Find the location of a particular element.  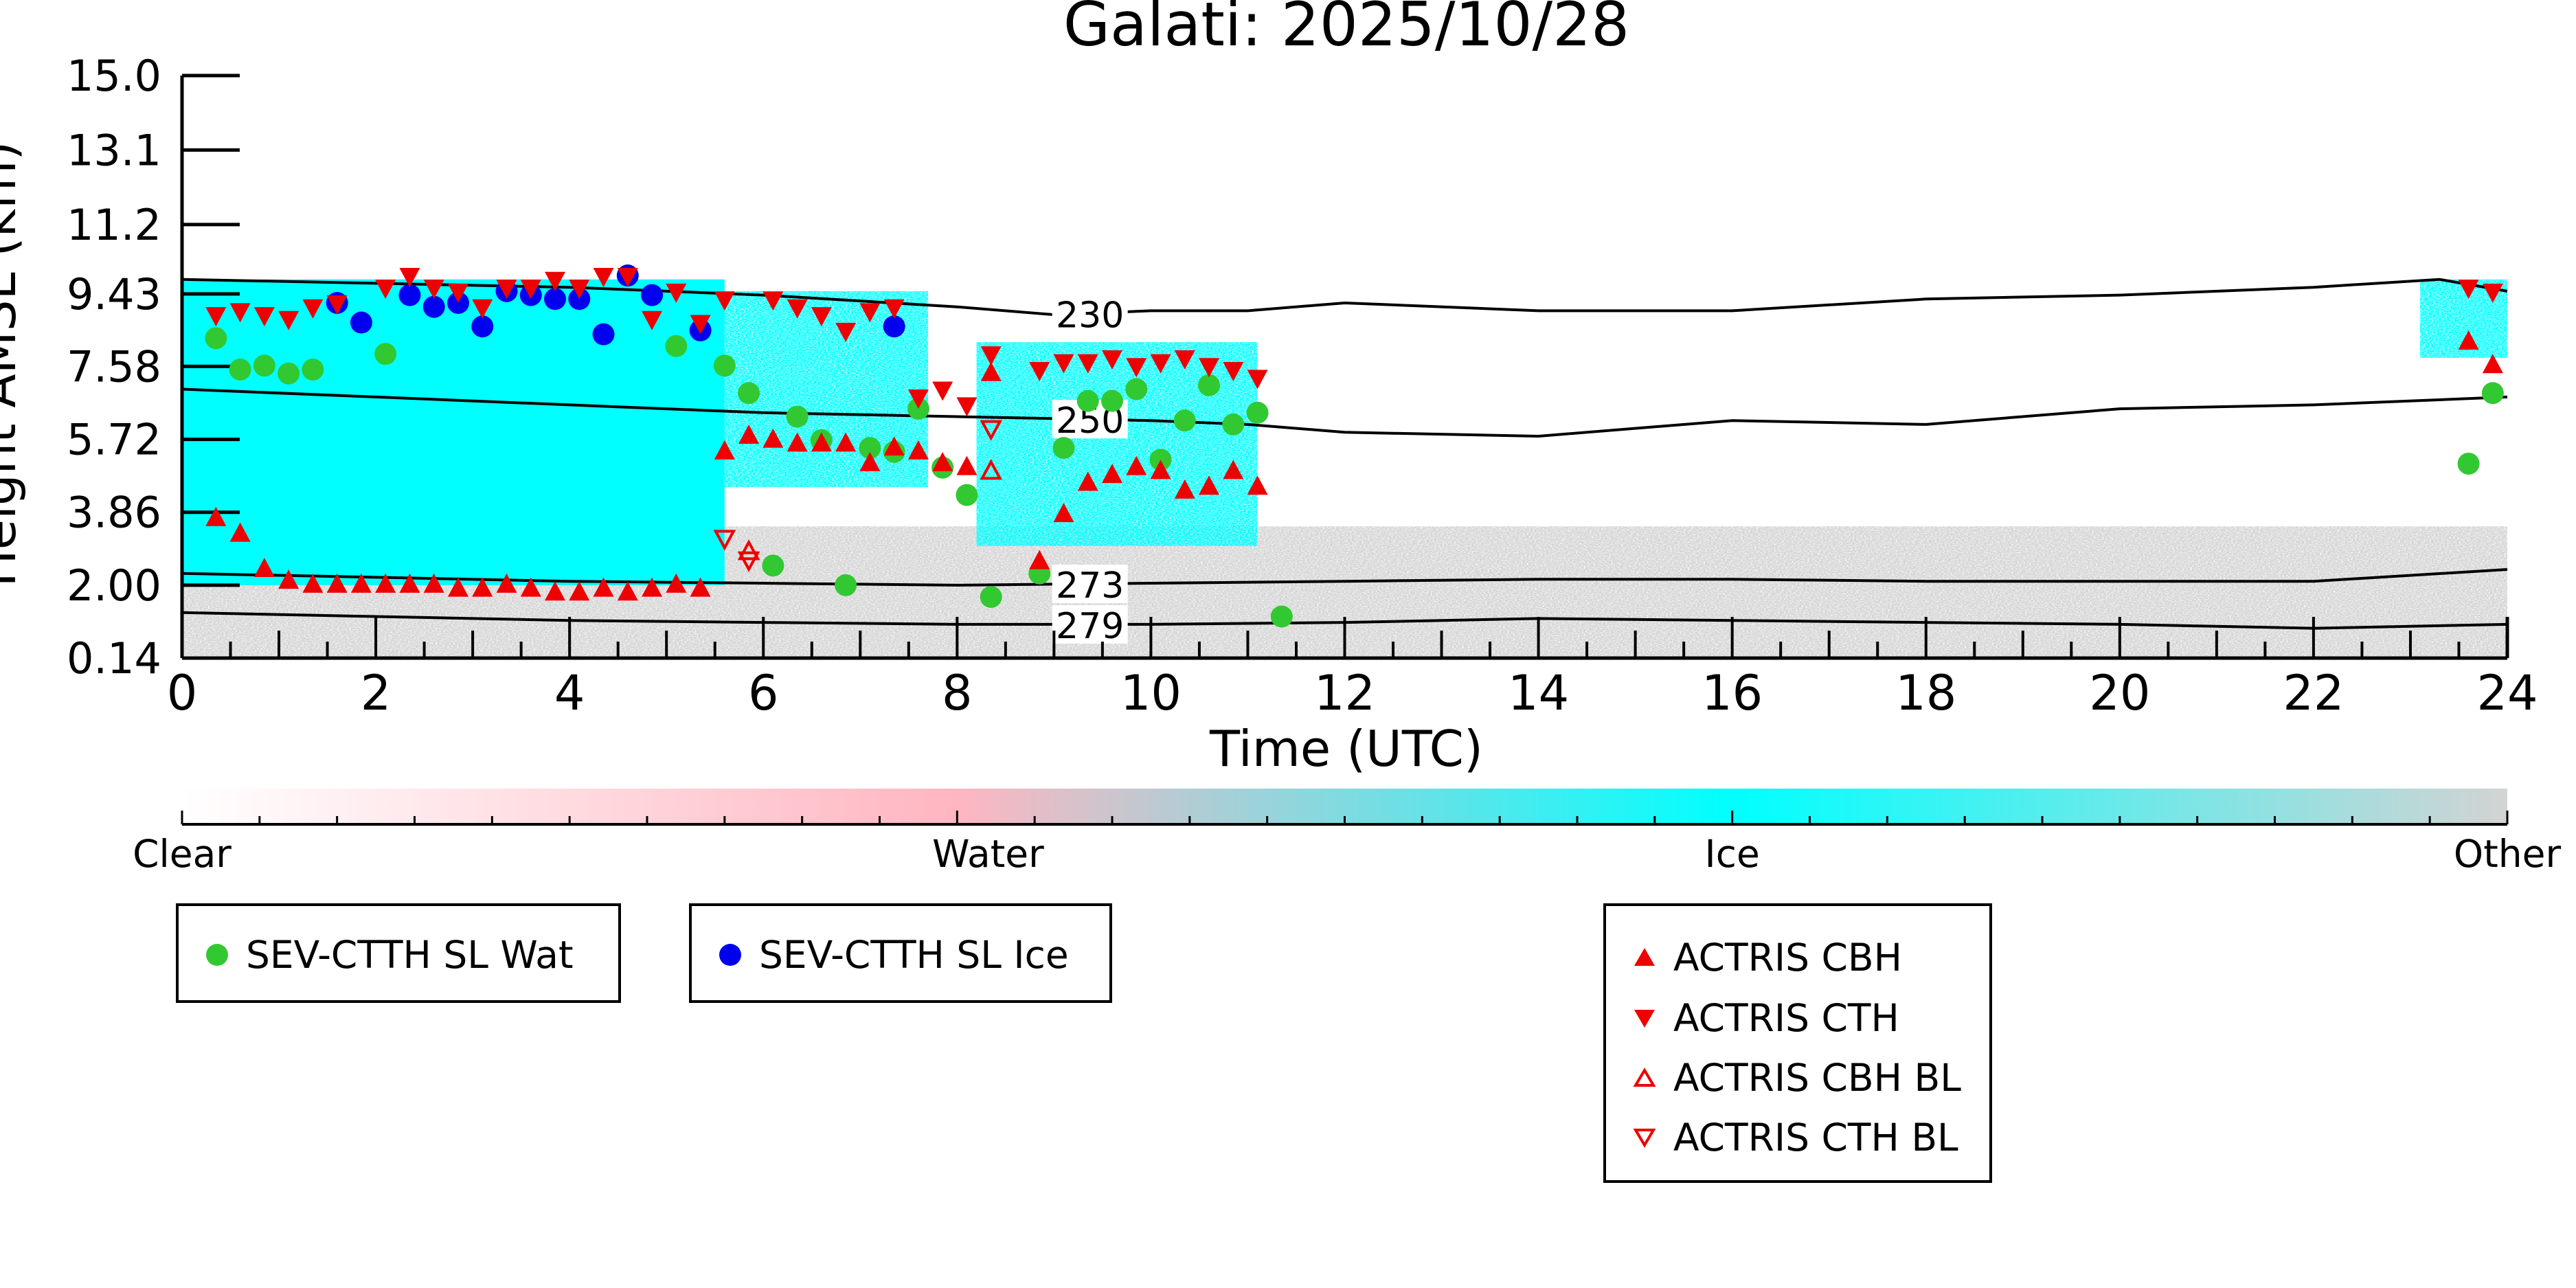

x-tick-label: 6 is located at coordinates (763, 693).